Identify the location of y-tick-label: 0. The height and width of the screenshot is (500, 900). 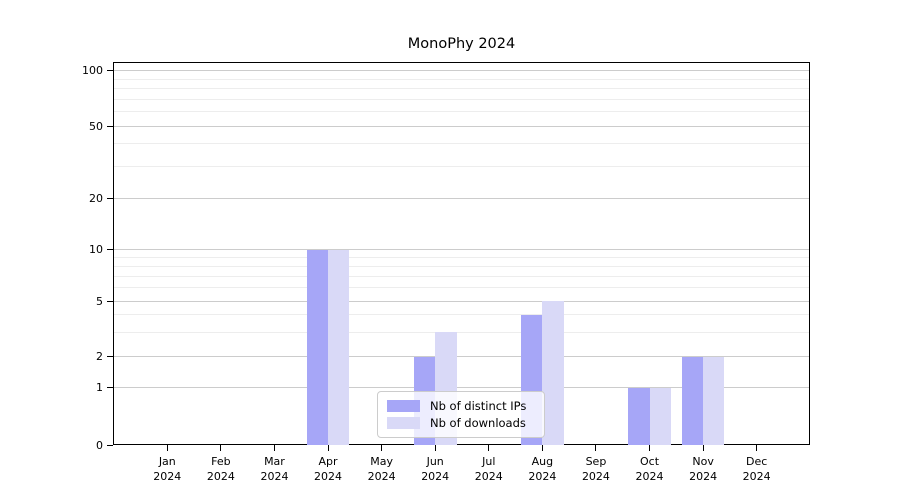
(99, 445).